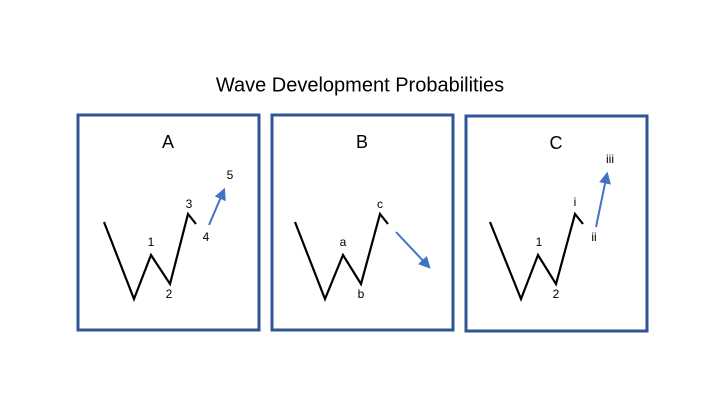 This screenshot has height=405, width=720. What do you see at coordinates (575, 202) in the screenshot?
I see `wave-label: i` at bounding box center [575, 202].